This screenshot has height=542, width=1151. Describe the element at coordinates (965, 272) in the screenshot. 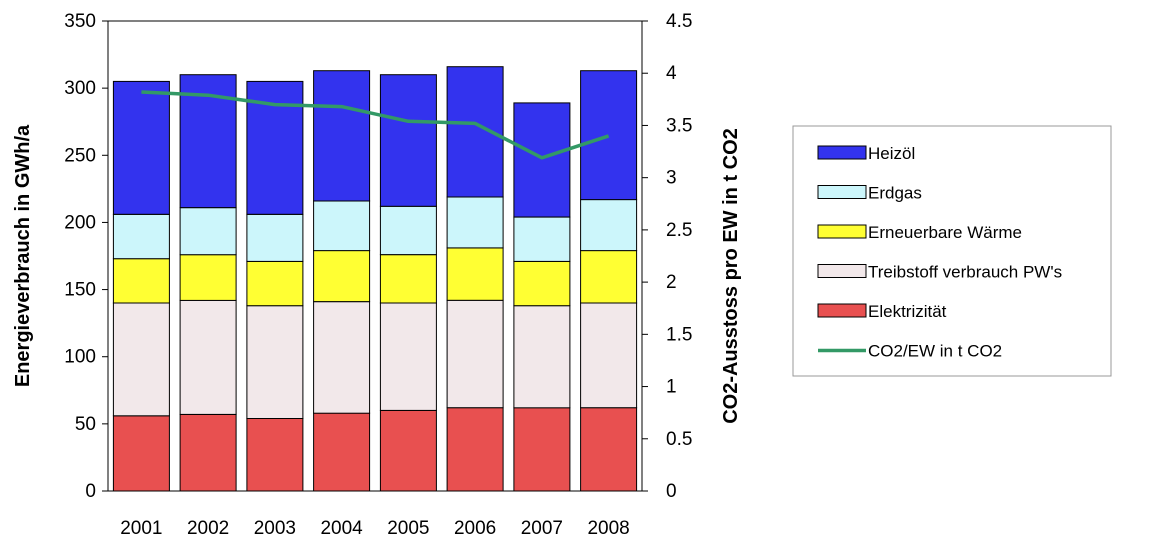

I see `legend-label: Treibstoff verbrauch PW's` at that location.